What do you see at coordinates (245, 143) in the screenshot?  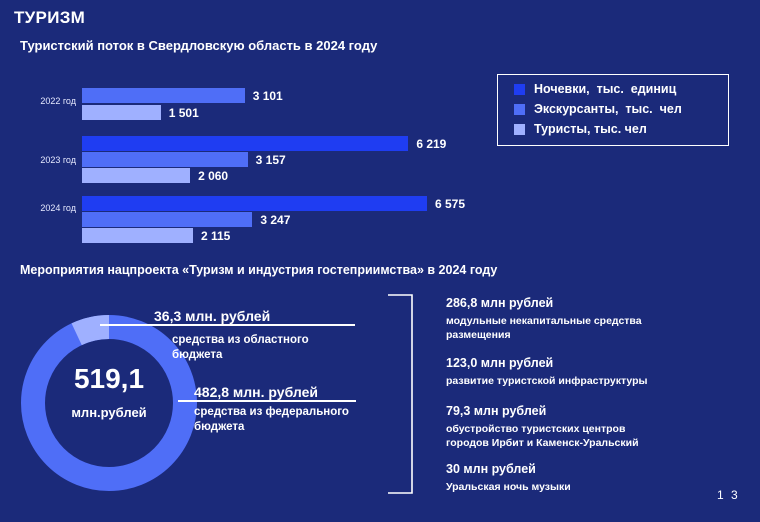 I see `bar-overnights-2023` at bounding box center [245, 143].